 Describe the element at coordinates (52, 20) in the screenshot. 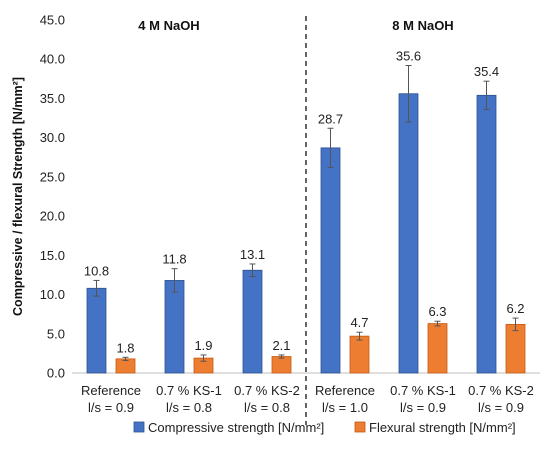

I see `y-tick-label: 45.0` at that location.